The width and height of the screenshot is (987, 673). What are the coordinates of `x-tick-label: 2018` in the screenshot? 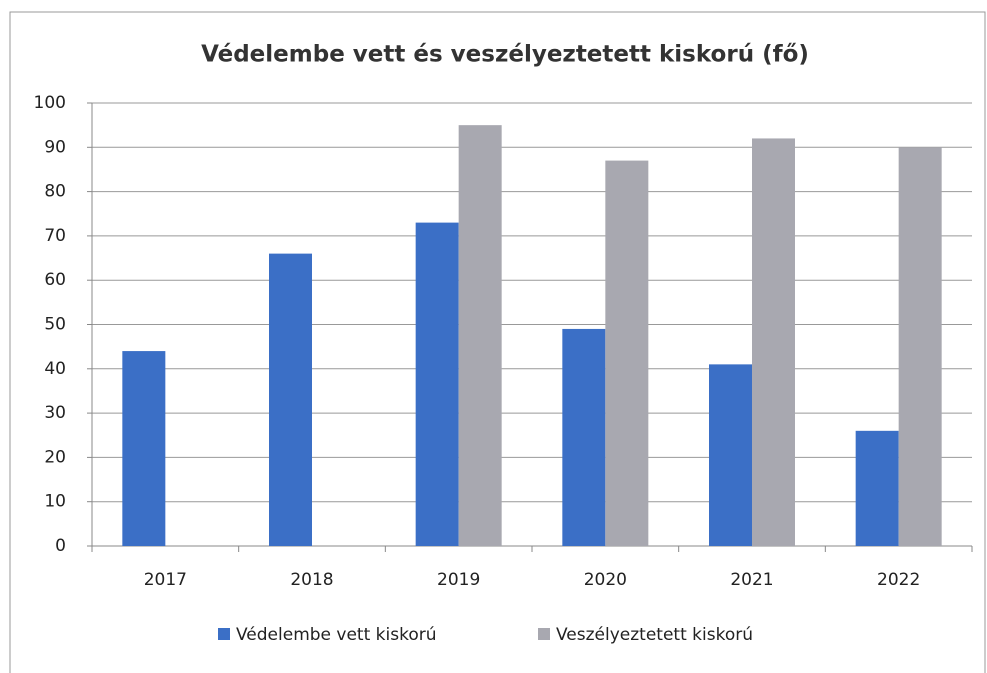 It's located at (311, 580).